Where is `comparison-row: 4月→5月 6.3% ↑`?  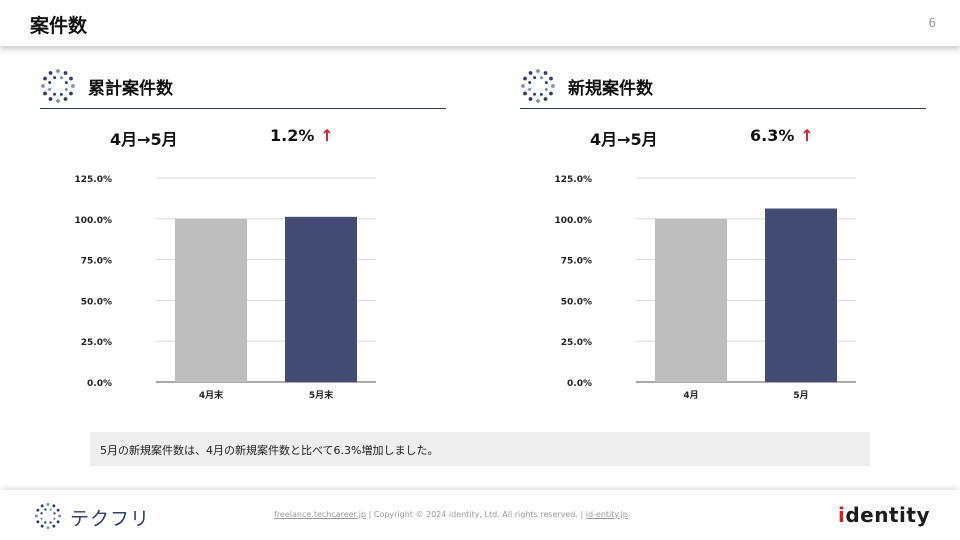
comparison-row: 4月→5月 6.3% ↑ is located at coordinates (723, 138).